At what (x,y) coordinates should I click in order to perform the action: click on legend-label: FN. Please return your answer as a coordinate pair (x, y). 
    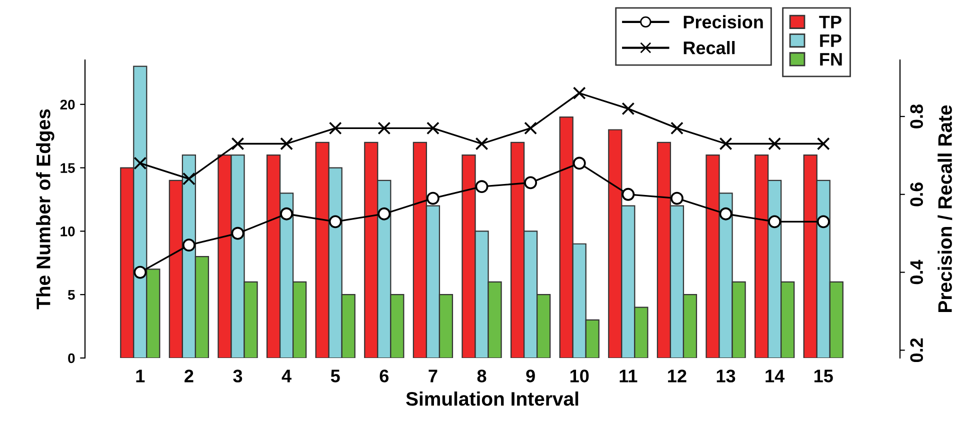
    Looking at the image, I should click on (831, 59).